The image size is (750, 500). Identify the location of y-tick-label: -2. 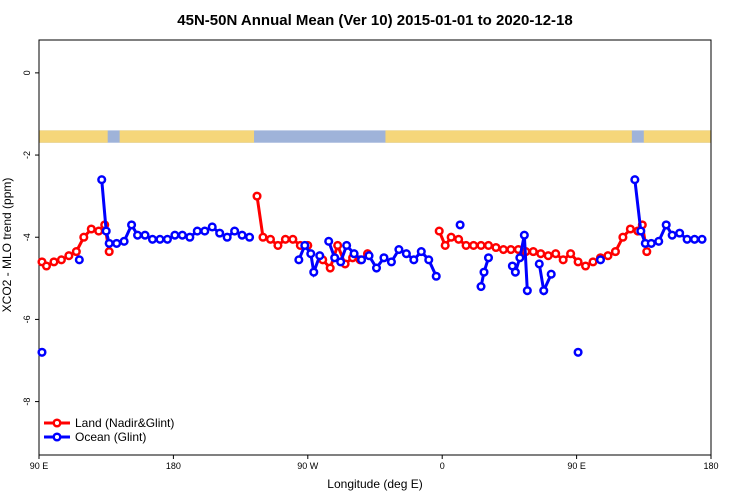
(27, 155).